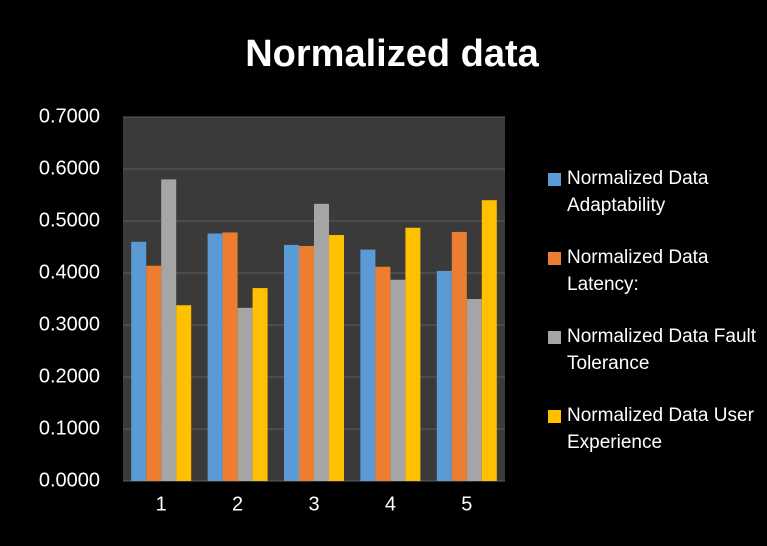 Image resolution: width=767 pixels, height=546 pixels. Describe the element at coordinates (660, 429) in the screenshot. I see `legend-label: Normalized Data User Experience` at that location.